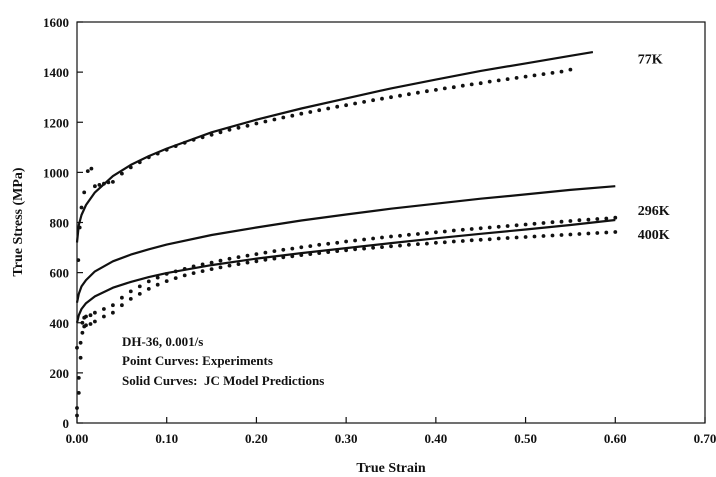  I want to click on y-tick-label: 1000, so click(56, 172).